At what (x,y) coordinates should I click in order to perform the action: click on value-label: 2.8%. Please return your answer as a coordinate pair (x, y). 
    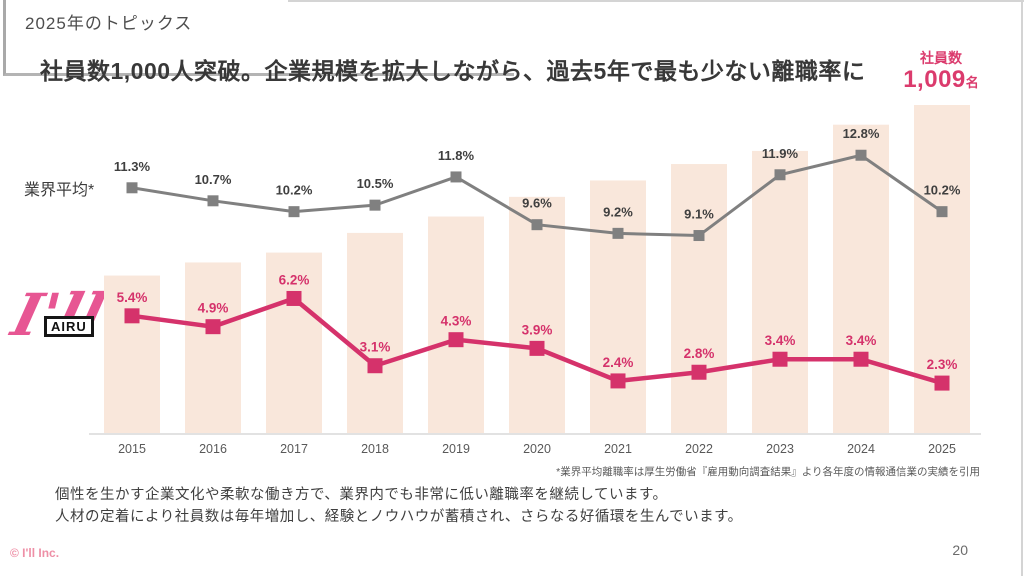
    Looking at the image, I should click on (699, 353).